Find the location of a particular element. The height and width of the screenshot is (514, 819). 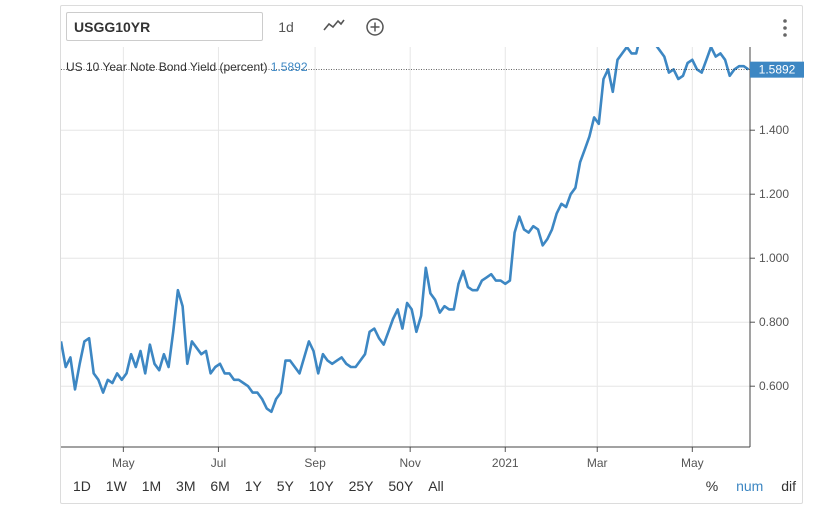

range-button-3m: 3M is located at coordinates (186, 486).